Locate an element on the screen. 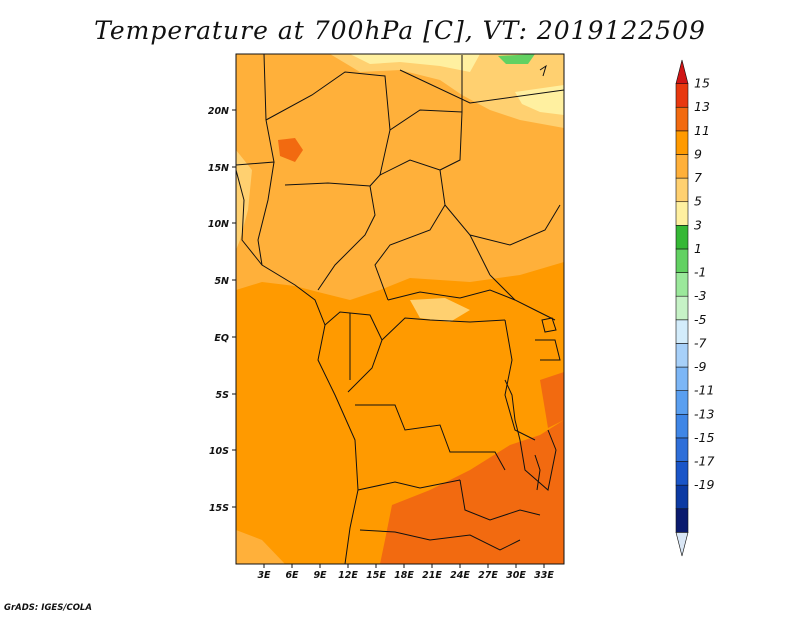 The width and height of the screenshot is (800, 618). lat-label: 5N is located at coordinates (221, 281).